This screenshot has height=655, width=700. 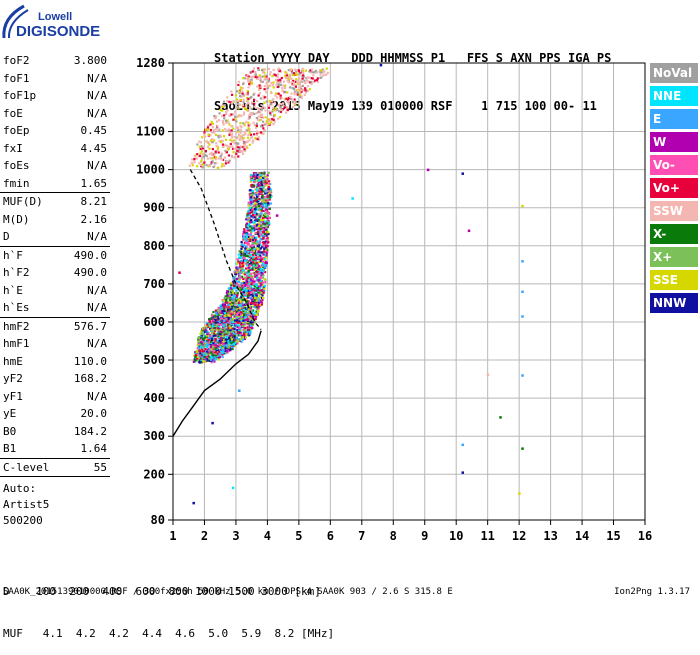 I want to click on legend-item: W, so click(x=674, y=142).